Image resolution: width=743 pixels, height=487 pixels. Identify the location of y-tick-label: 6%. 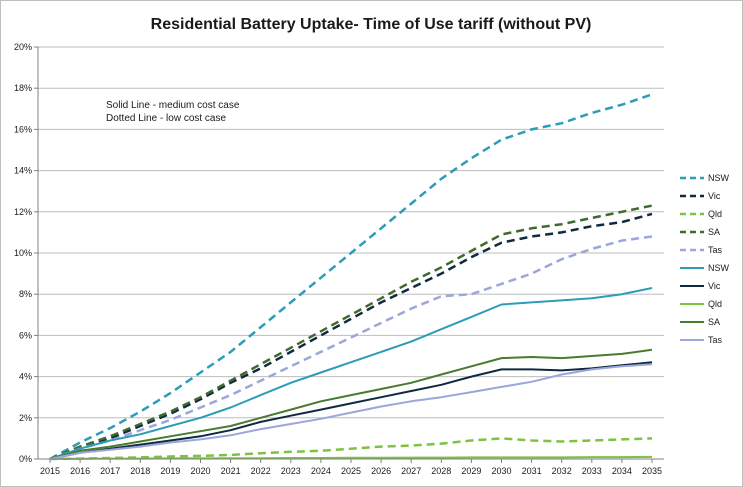
(25, 335).